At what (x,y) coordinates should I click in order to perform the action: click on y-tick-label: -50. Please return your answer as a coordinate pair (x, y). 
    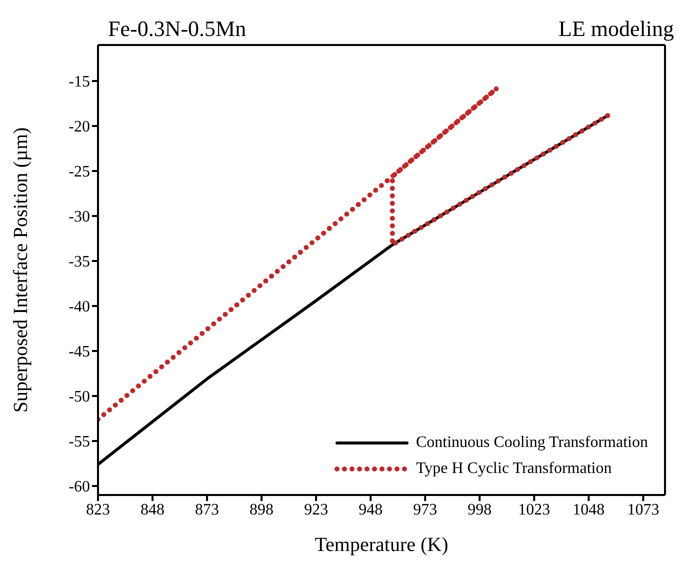
    Looking at the image, I should click on (79, 397).